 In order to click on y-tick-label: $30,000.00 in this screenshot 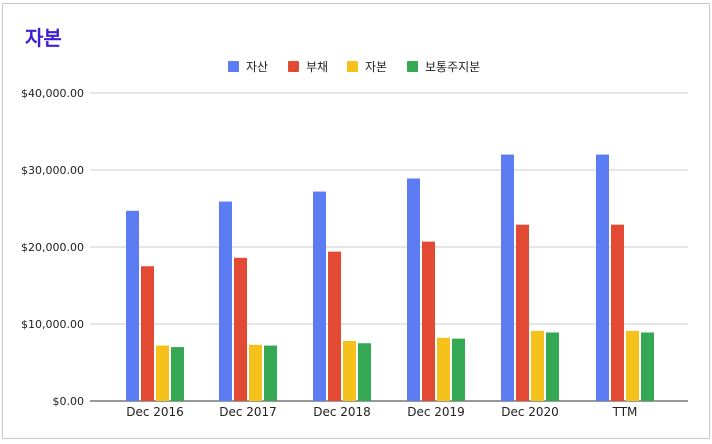, I will do `click(52, 170)`.